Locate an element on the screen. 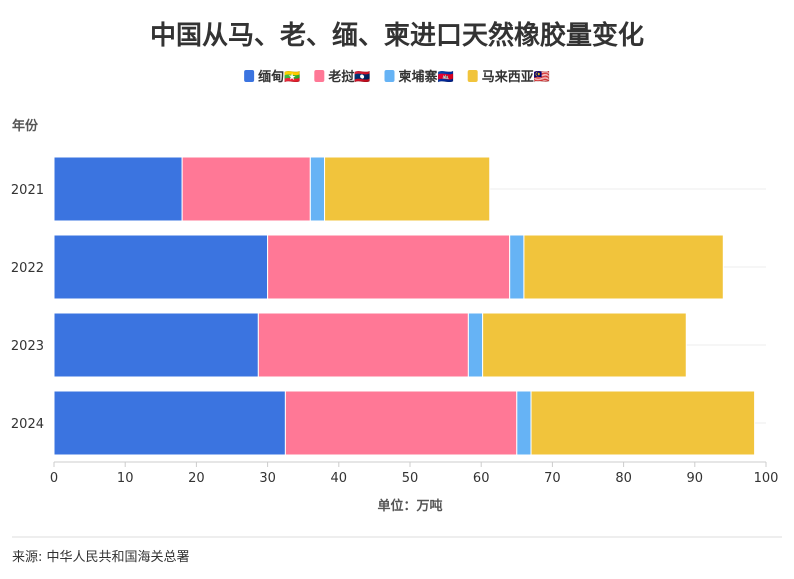 This screenshot has height=579, width=794. y-tick-label: 2022 is located at coordinates (27, 268).